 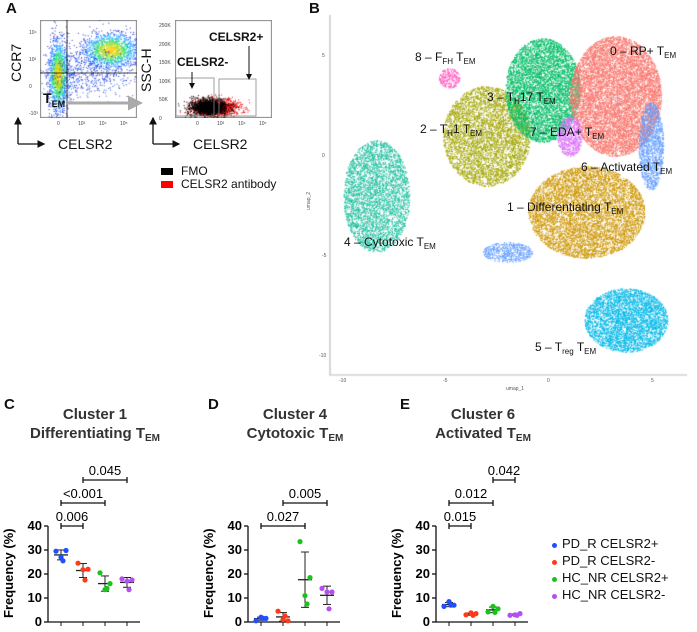 What do you see at coordinates (33, 114) in the screenshot?
I see `flow1-ytick: -10³` at bounding box center [33, 114].